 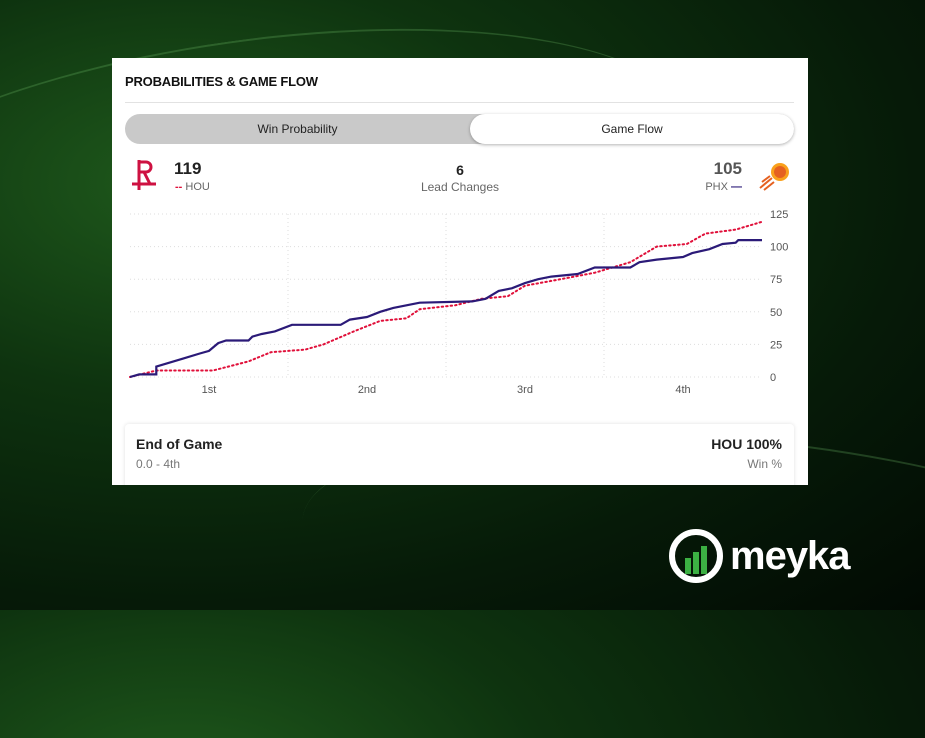 I want to click on win-result: HOU 100%, so click(x=746, y=444).